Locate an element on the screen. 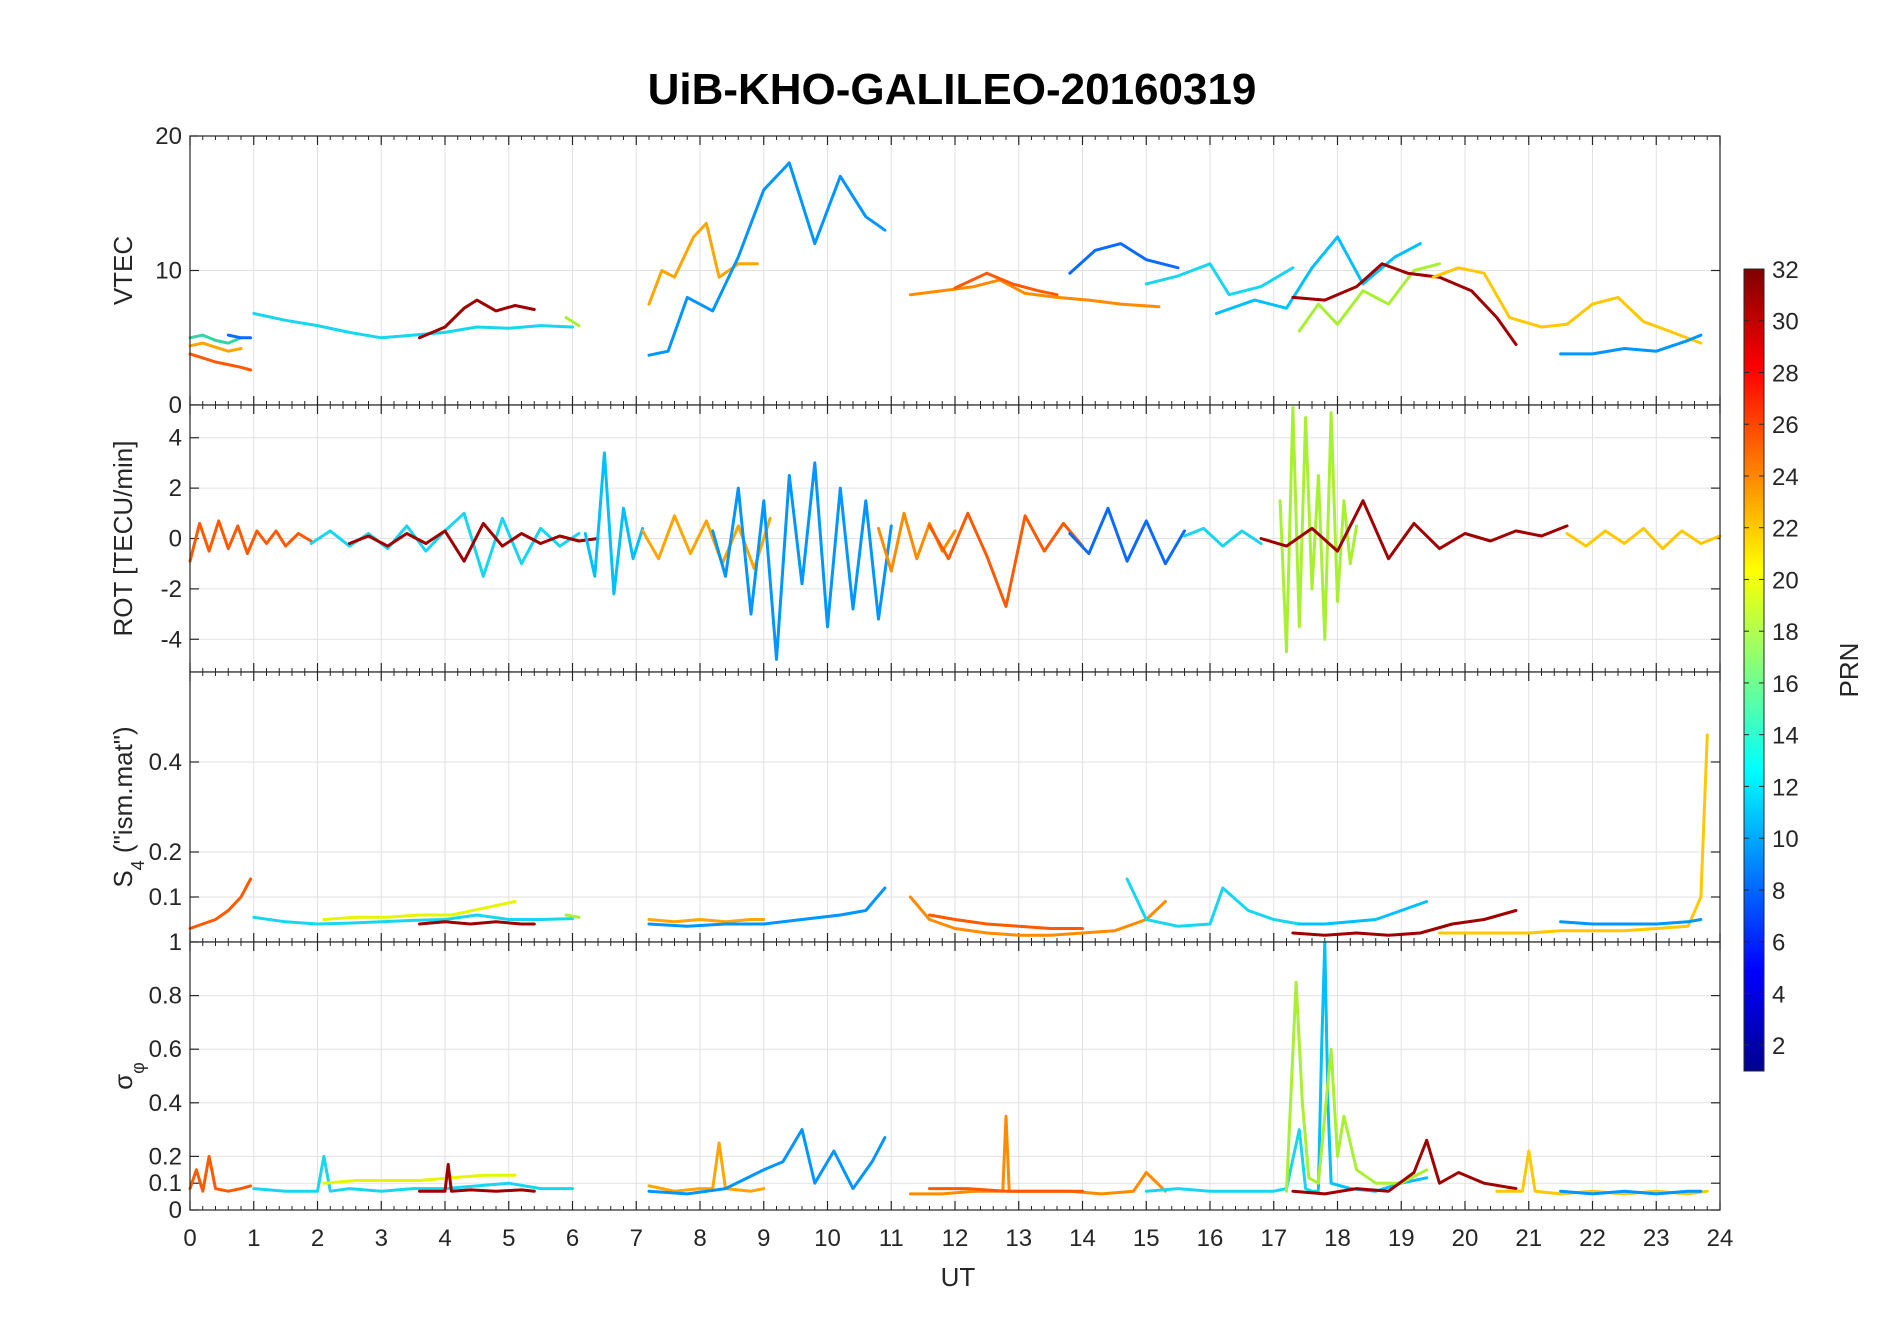 The image size is (1902, 1330). y-label-subscript: φ is located at coordinates (138, 1068).